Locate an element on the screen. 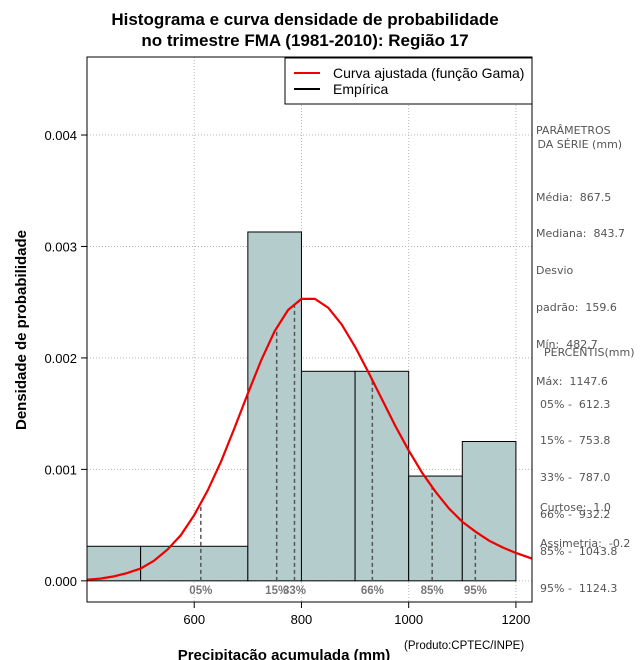  stat-assimetria: Assimetria: -0.2 is located at coordinates (585, 544).